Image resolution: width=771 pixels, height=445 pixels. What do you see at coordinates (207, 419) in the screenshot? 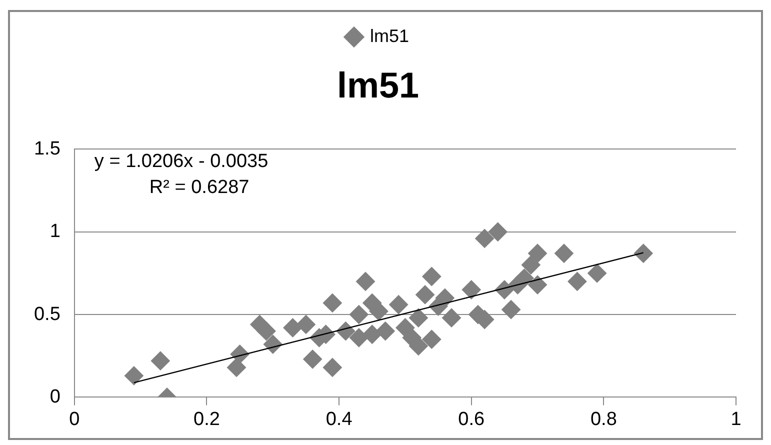
I see `x-tick-label: 0.2` at bounding box center [207, 419].